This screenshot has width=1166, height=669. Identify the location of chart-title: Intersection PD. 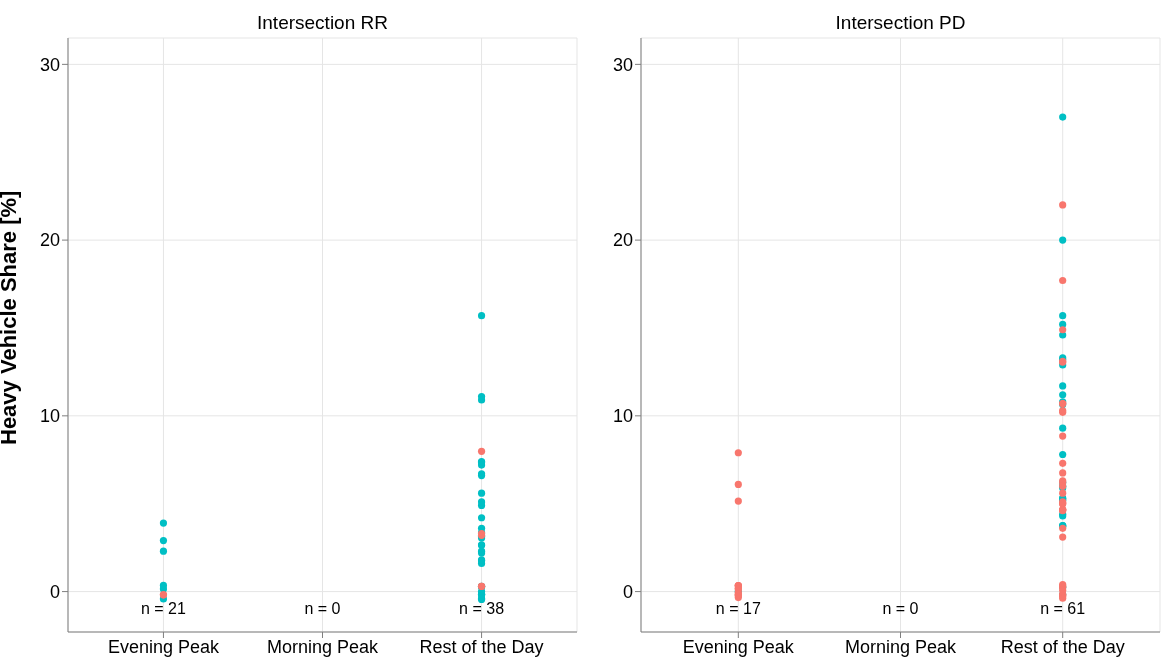
(900, 23).